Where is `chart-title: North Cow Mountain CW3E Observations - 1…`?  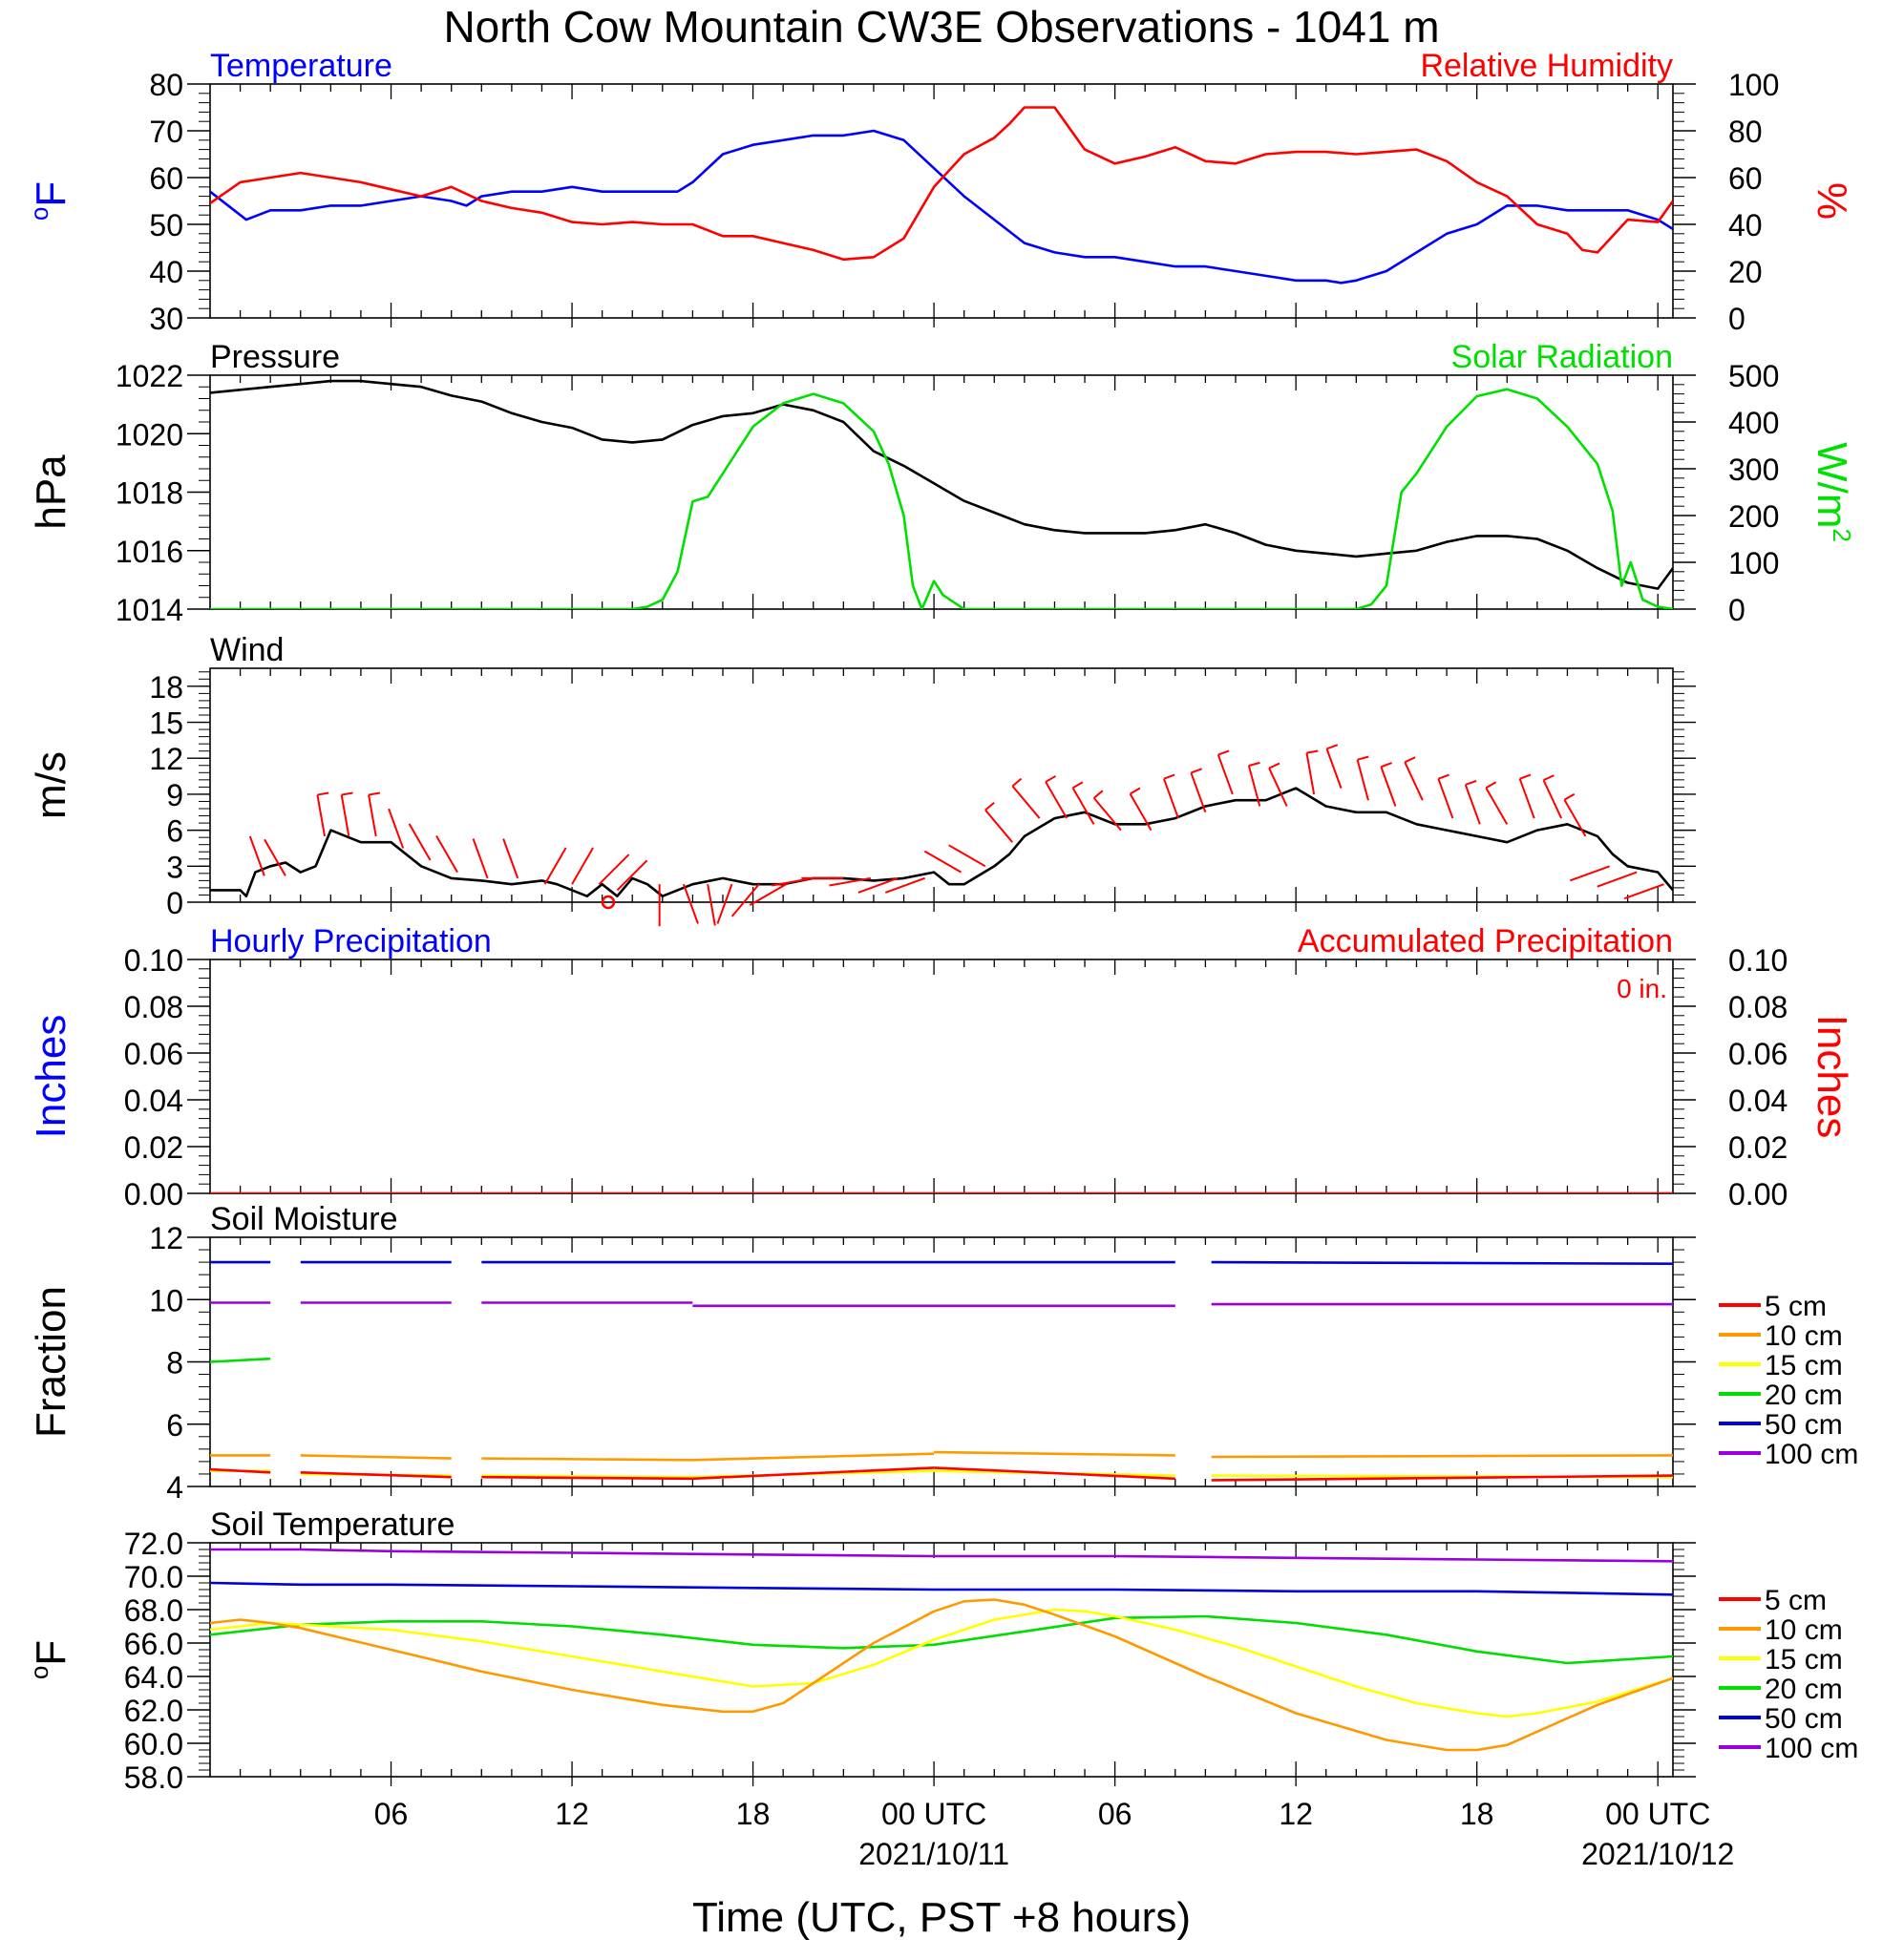
chart-title: North Cow Mountain CW3E Observations - 1… is located at coordinates (941, 27).